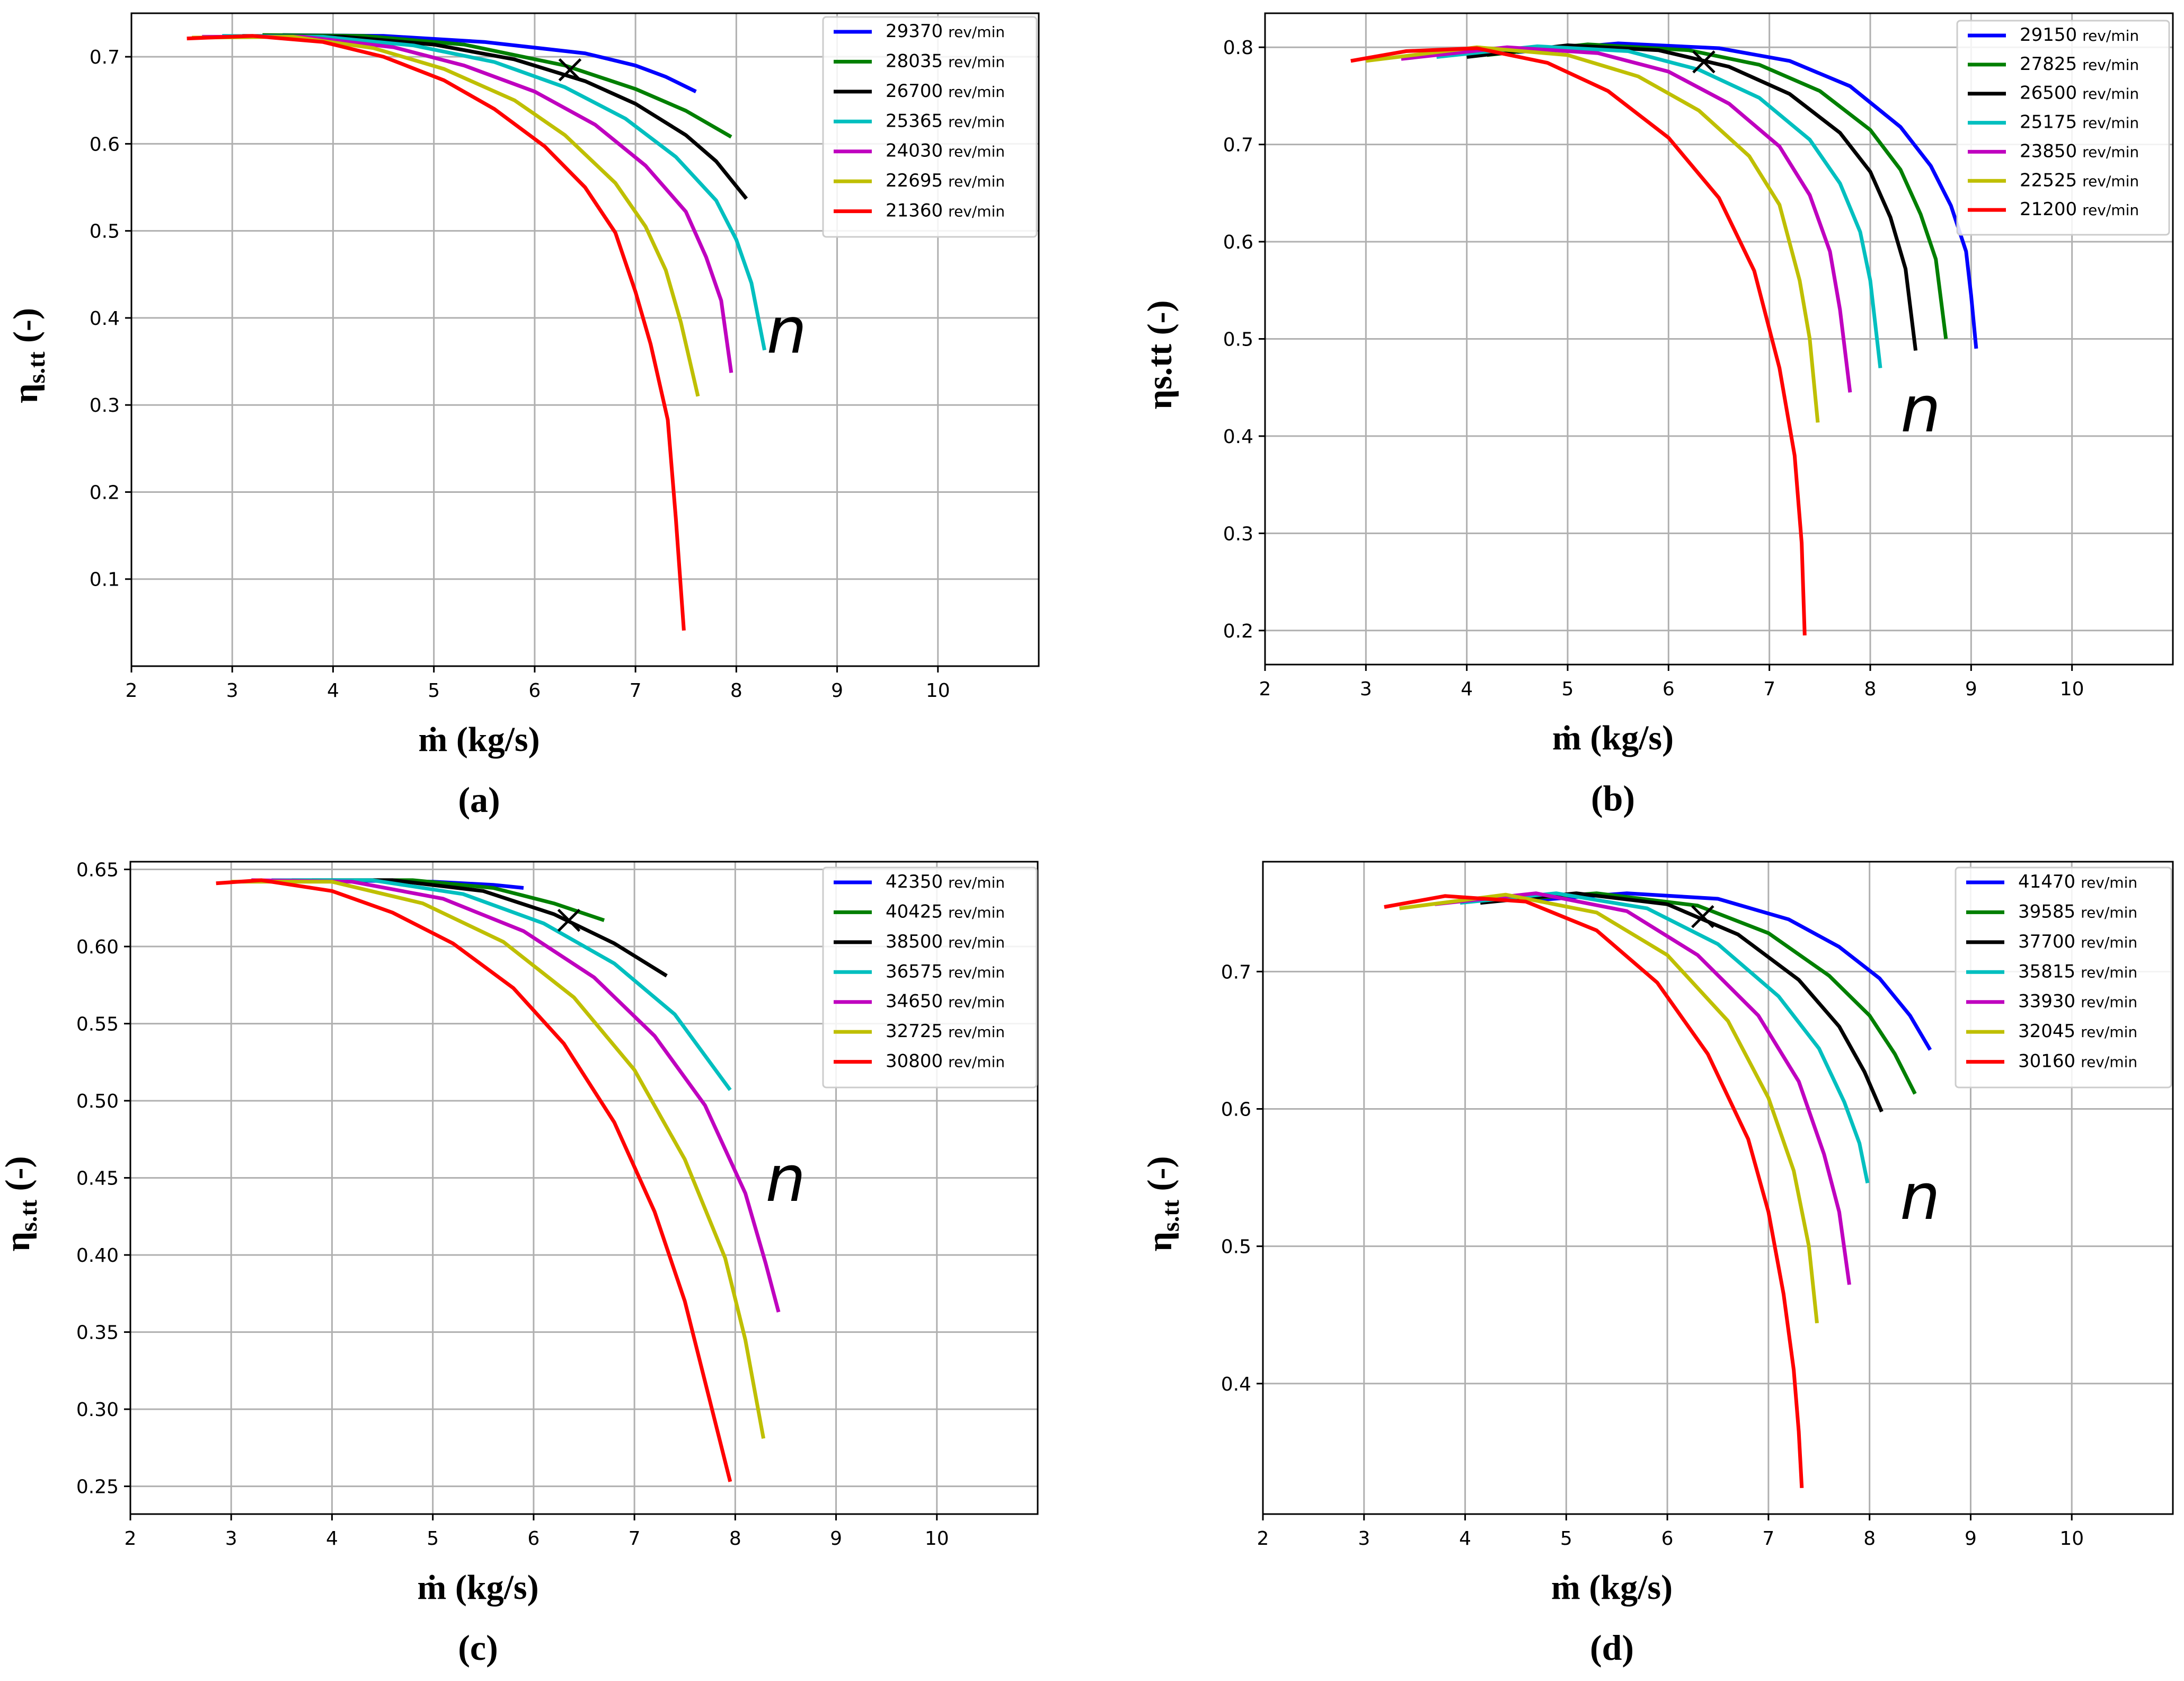 The image size is (2184, 1681). Describe the element at coordinates (479, 800) in the screenshot. I see `panel-label: (a)` at that location.